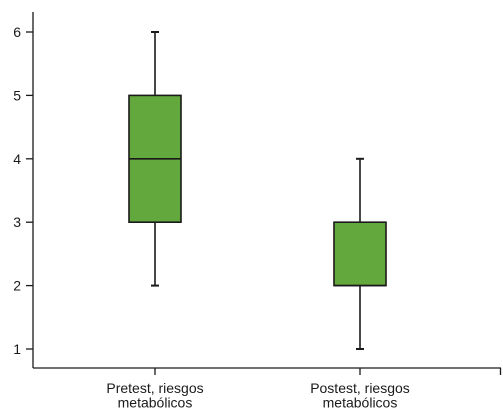 The image size is (503, 416). What do you see at coordinates (17, 95) in the screenshot?
I see `y-tick-label: 5` at bounding box center [17, 95].